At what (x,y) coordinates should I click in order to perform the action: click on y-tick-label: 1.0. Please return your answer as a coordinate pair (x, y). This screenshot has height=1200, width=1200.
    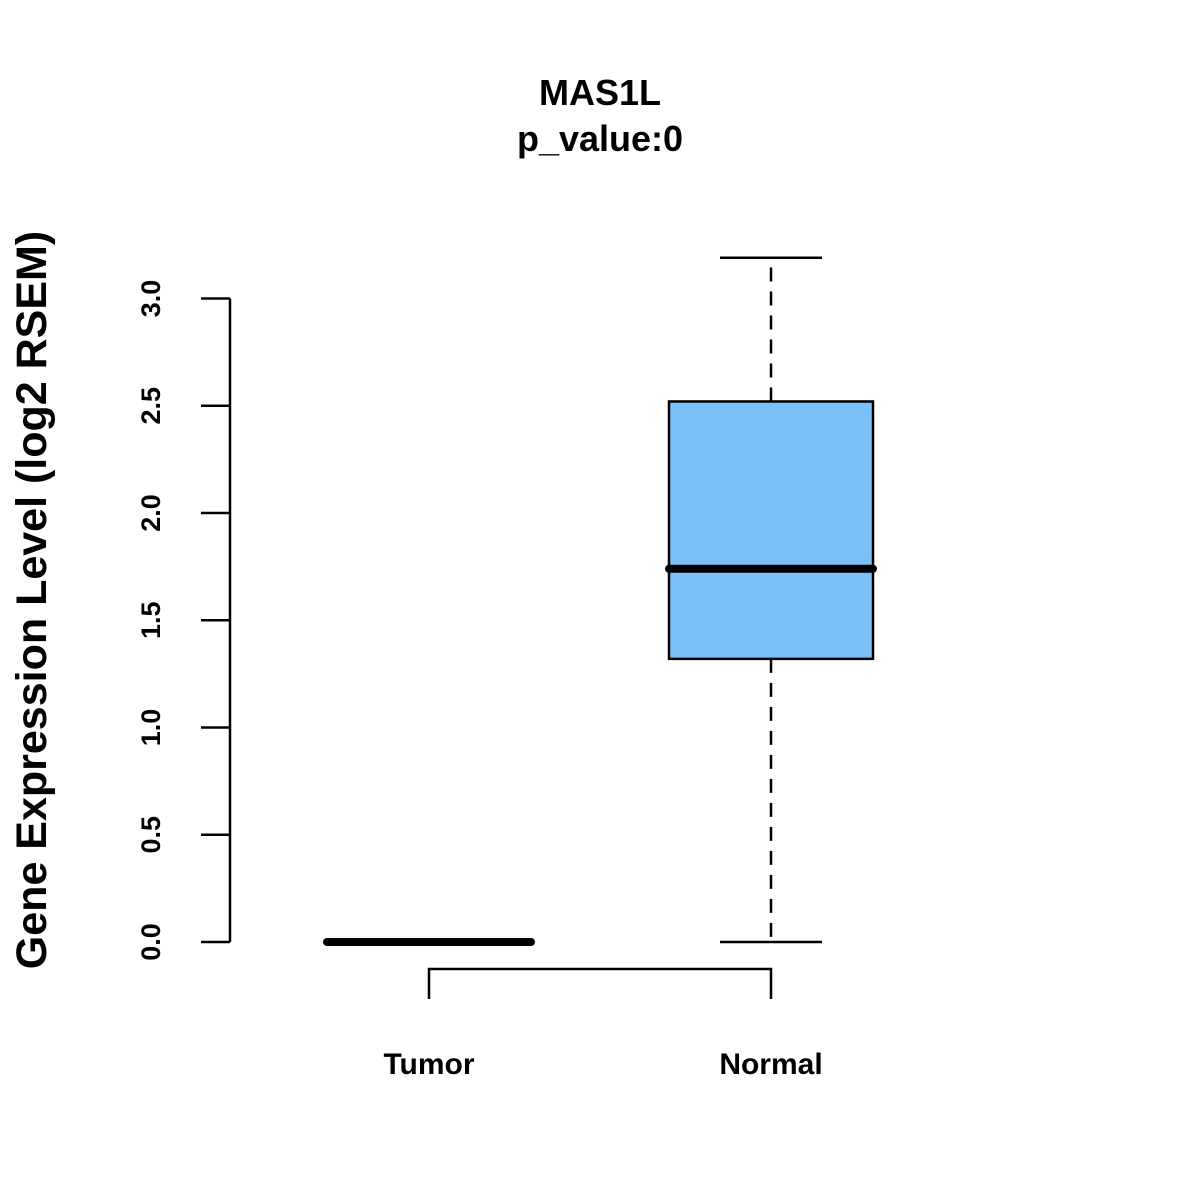
    Looking at the image, I should click on (151, 728).